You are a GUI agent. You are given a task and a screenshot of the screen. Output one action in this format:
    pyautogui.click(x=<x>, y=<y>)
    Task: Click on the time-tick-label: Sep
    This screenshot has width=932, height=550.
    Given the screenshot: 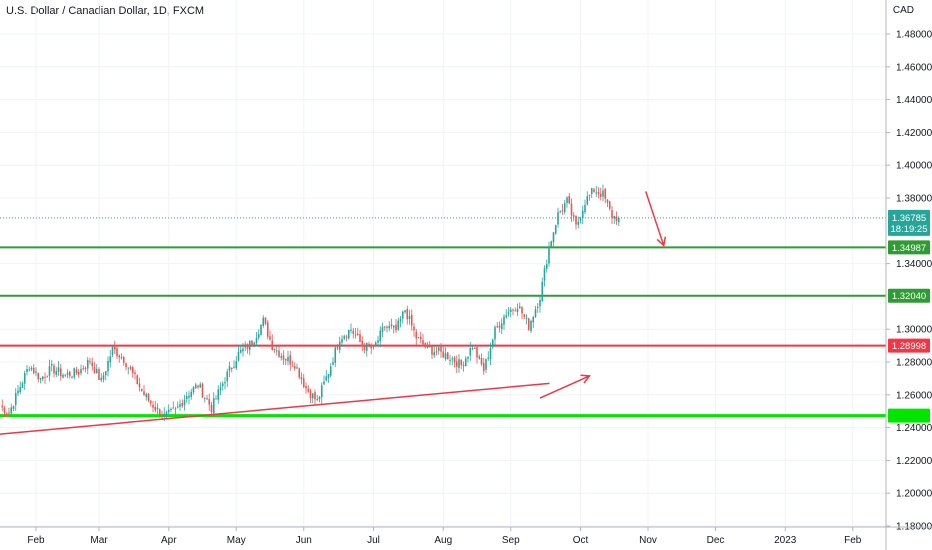 What is the action you would take?
    pyautogui.click(x=511, y=540)
    